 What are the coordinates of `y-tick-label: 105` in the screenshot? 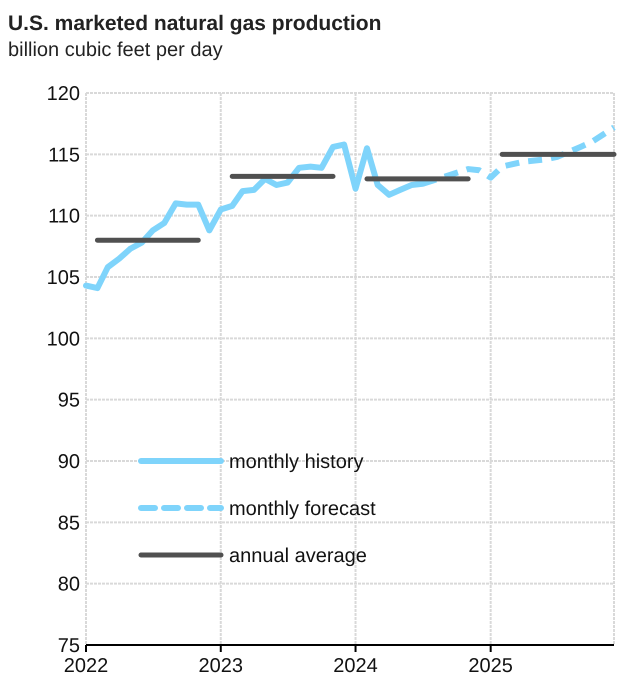 It's located at (63, 278).